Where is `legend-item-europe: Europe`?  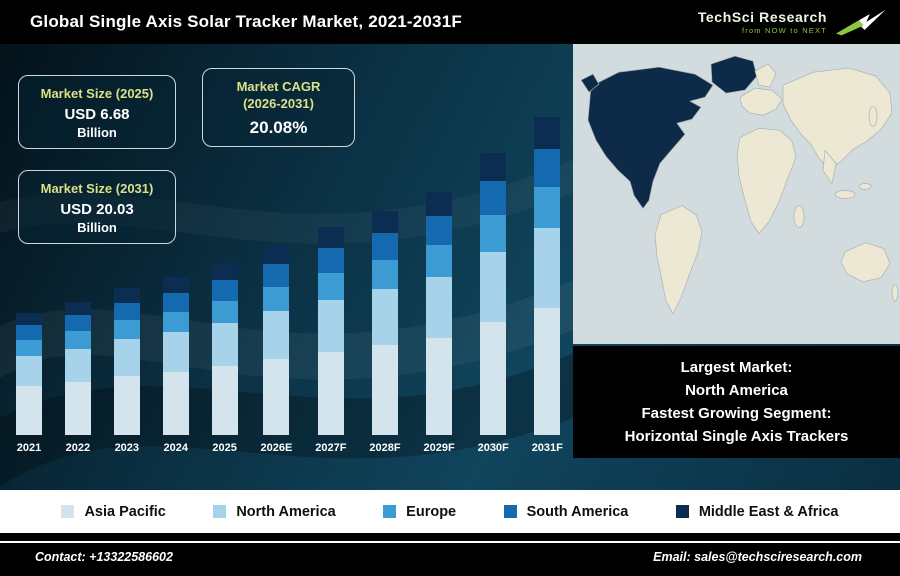 legend-item-europe: Europe is located at coordinates (419, 512).